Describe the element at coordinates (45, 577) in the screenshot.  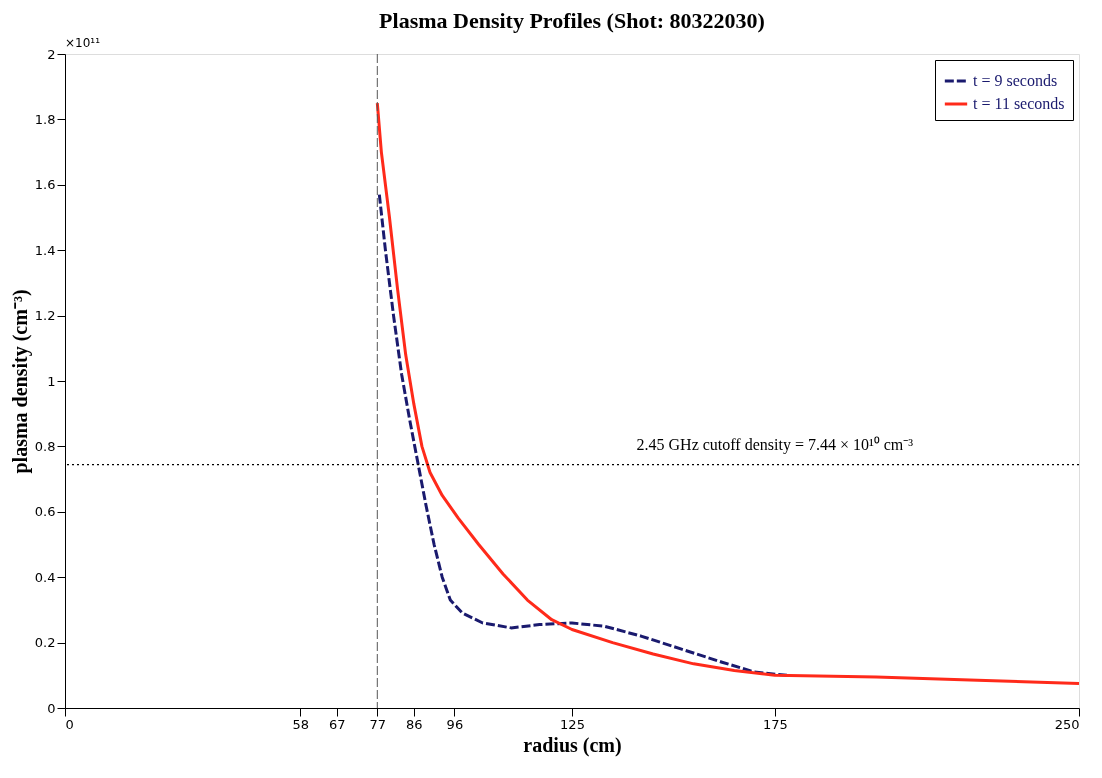
I see `y-tick-label: 0.4` at that location.